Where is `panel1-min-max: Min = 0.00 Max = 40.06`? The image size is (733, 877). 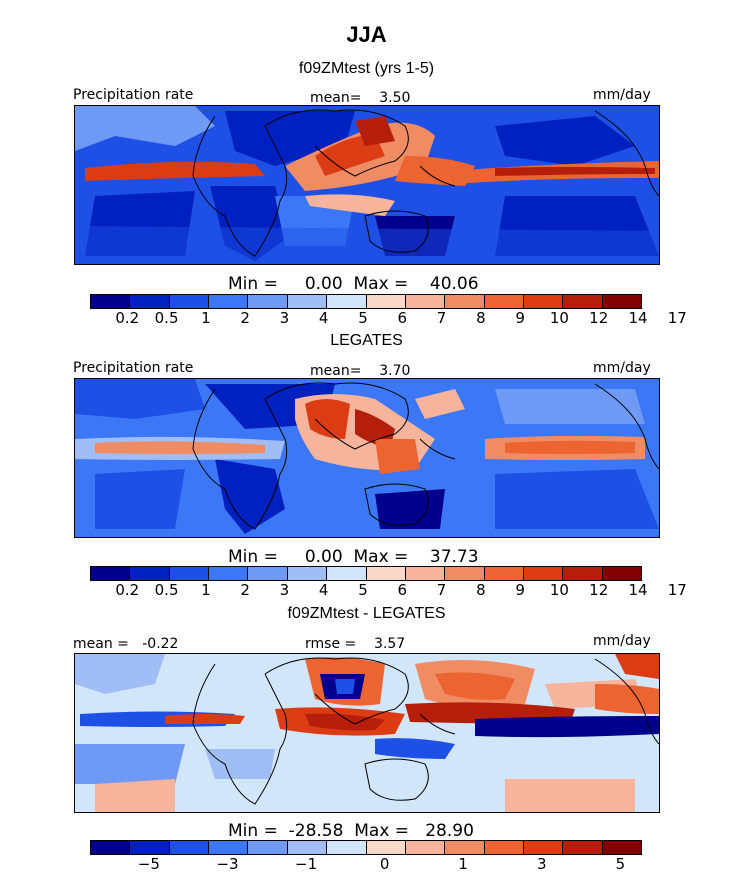
panel1-min-max: Min = 0.00 Max = 40.06 is located at coordinates (353, 284).